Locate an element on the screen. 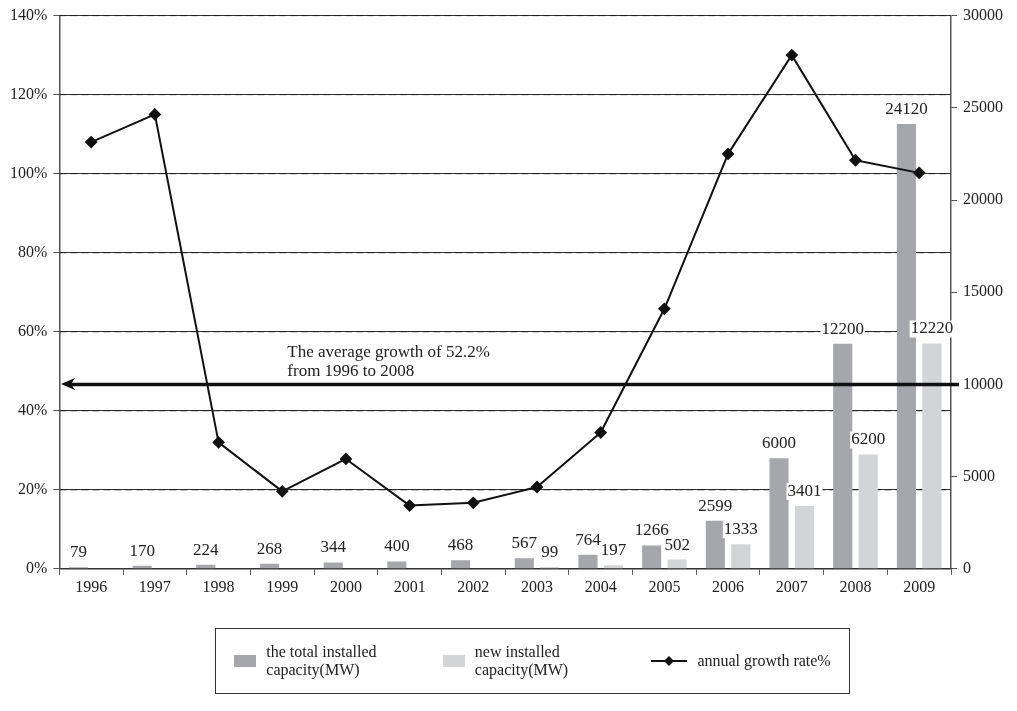 The width and height of the screenshot is (1017, 711). data-label: 3401 is located at coordinates (804, 491).